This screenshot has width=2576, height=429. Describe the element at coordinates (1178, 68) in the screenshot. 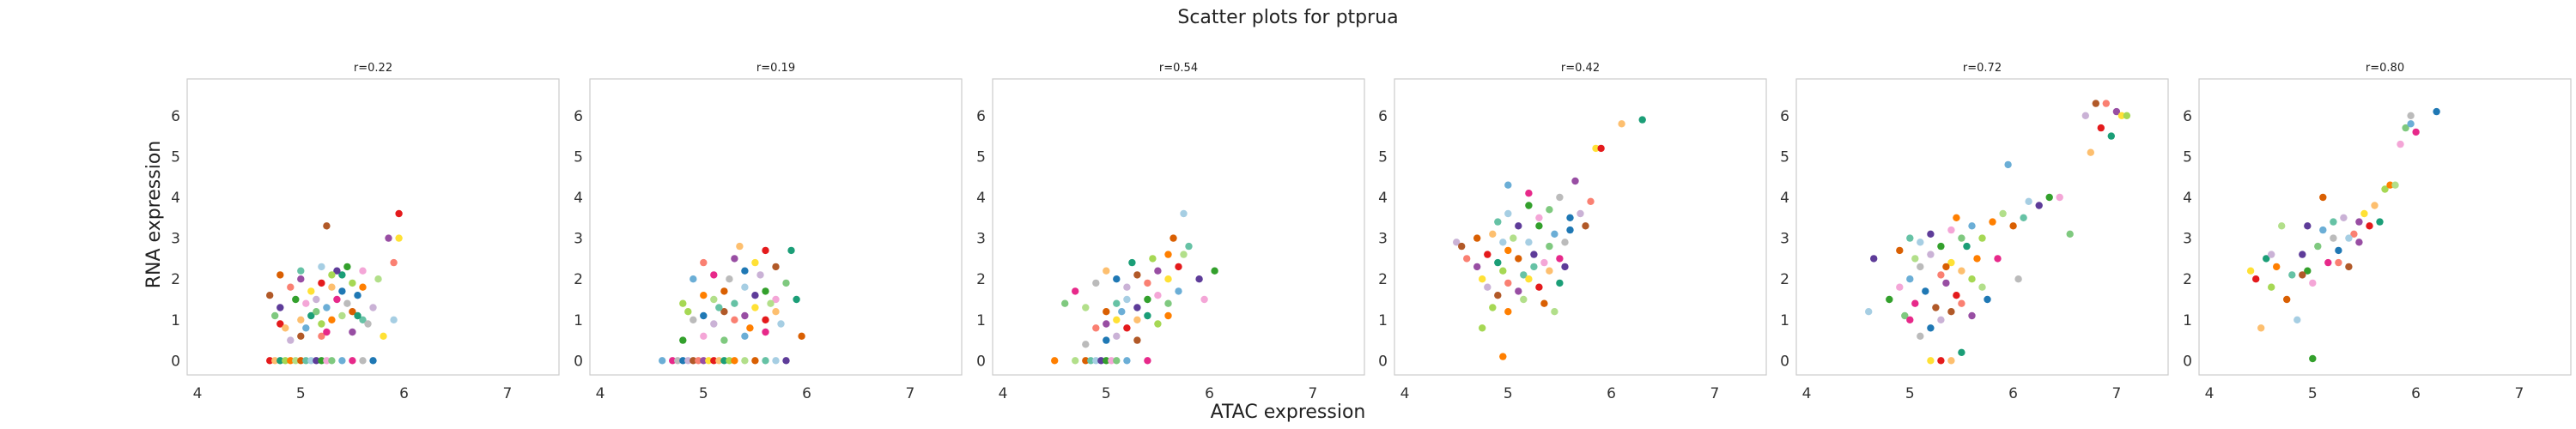

I see `panel-title: r=0.54` at that location.